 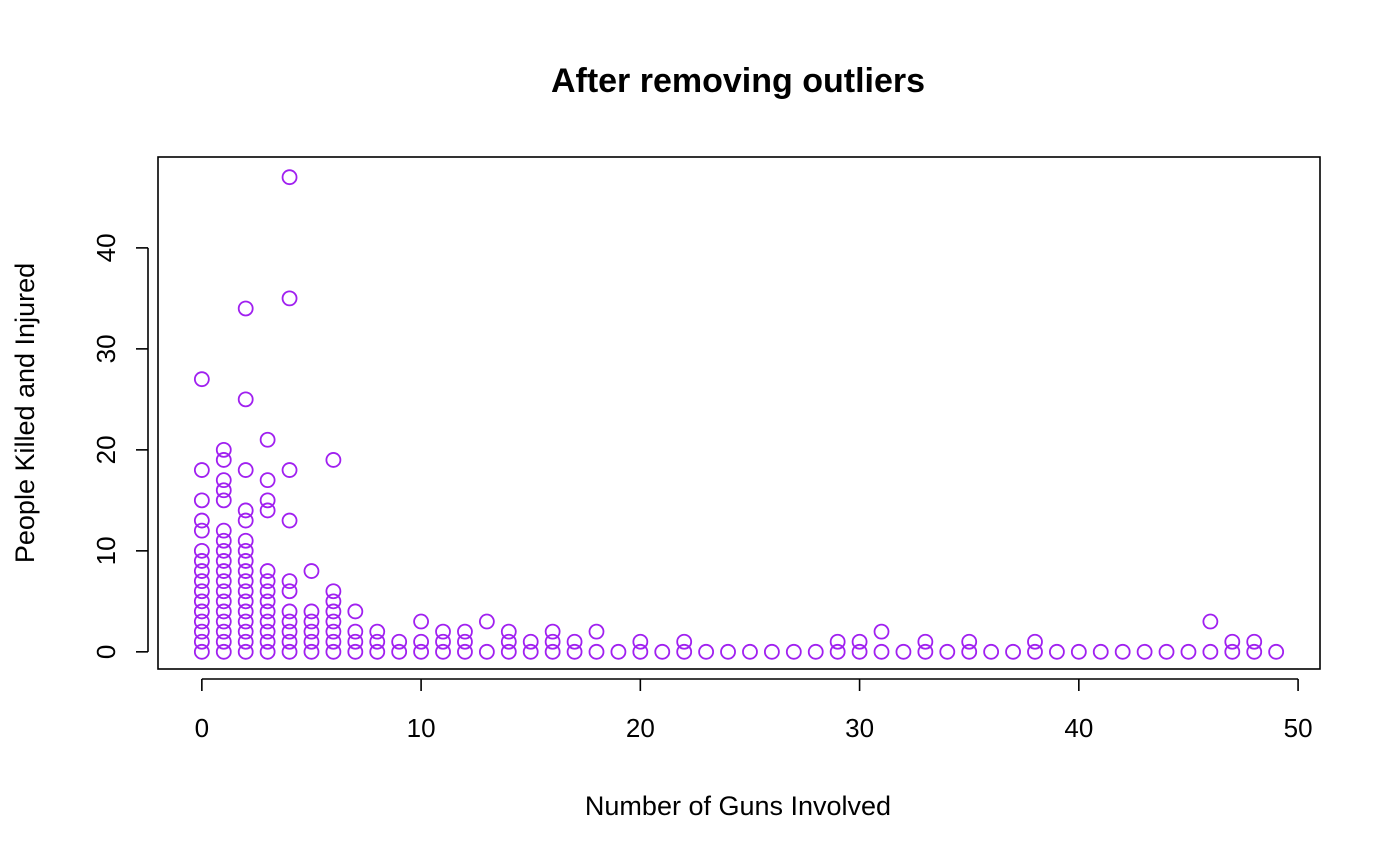 I want to click on y-axis: 0 10 20 30 40, so click(x=120, y=446).